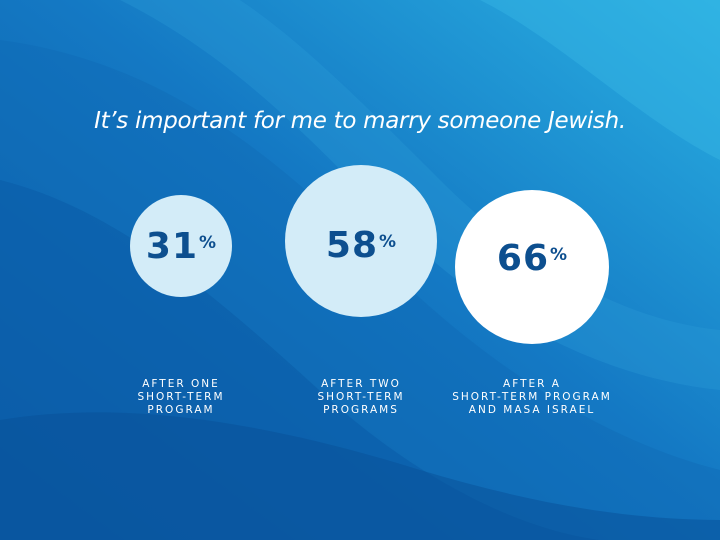 The width and height of the screenshot is (720, 540). I want to click on value-label-31: 31%, so click(181, 246).